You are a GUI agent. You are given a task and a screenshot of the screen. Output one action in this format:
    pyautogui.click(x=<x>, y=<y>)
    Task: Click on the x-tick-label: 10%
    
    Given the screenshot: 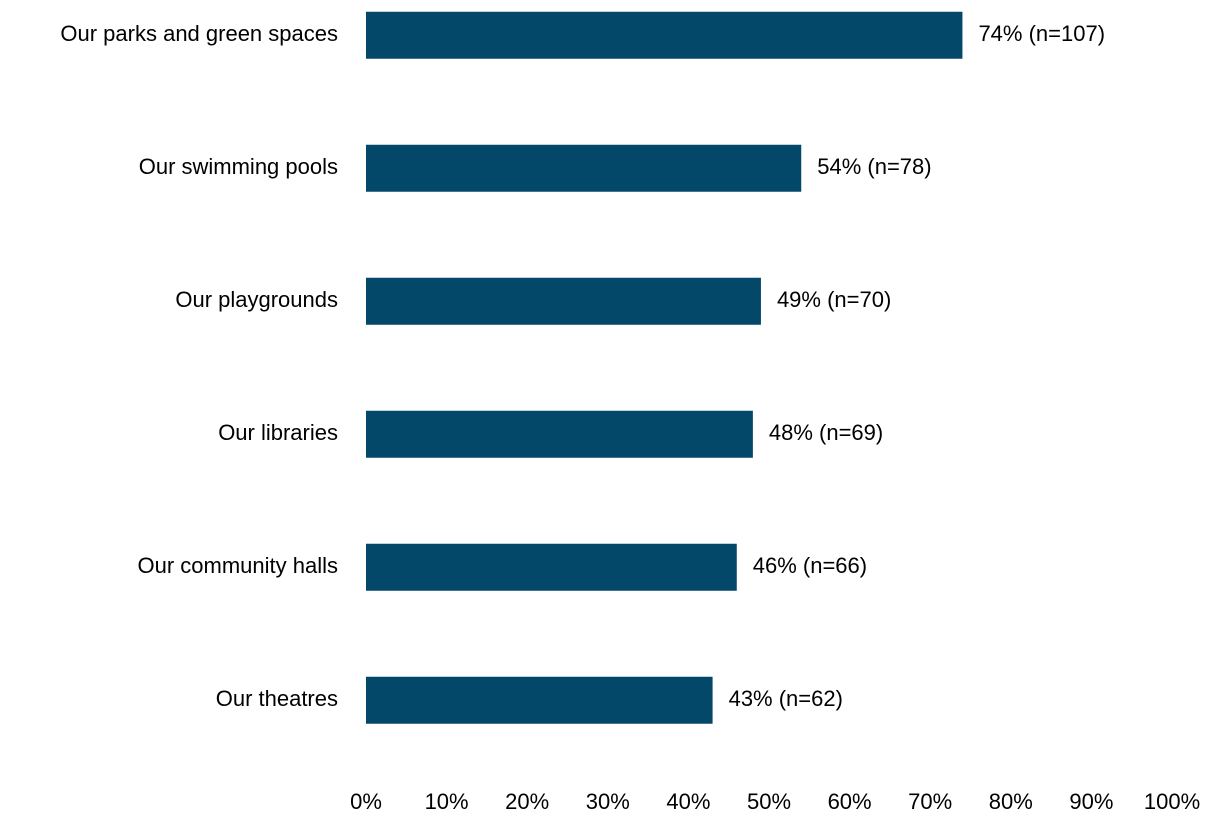 What is the action you would take?
    pyautogui.click(x=447, y=801)
    